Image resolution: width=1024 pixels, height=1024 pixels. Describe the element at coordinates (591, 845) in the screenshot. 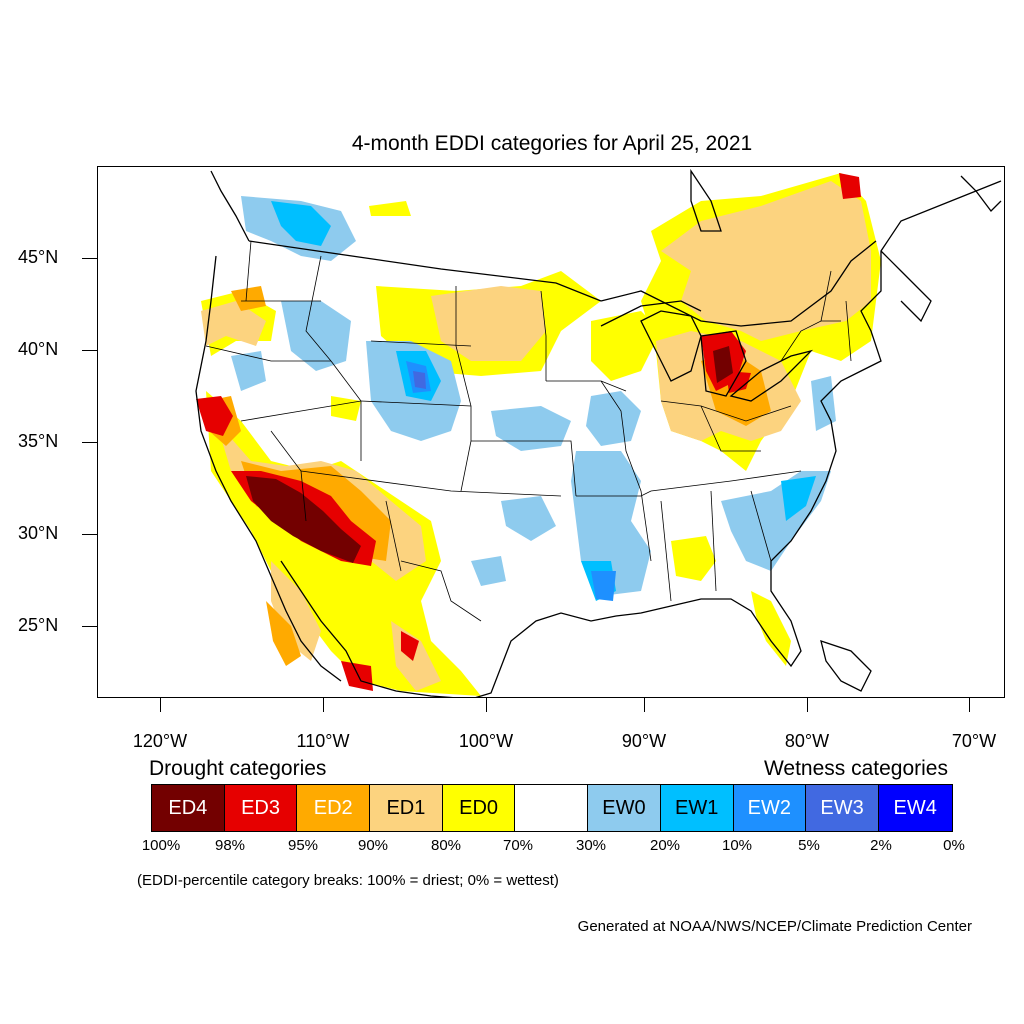

I see `percentile-label: 30%` at that location.